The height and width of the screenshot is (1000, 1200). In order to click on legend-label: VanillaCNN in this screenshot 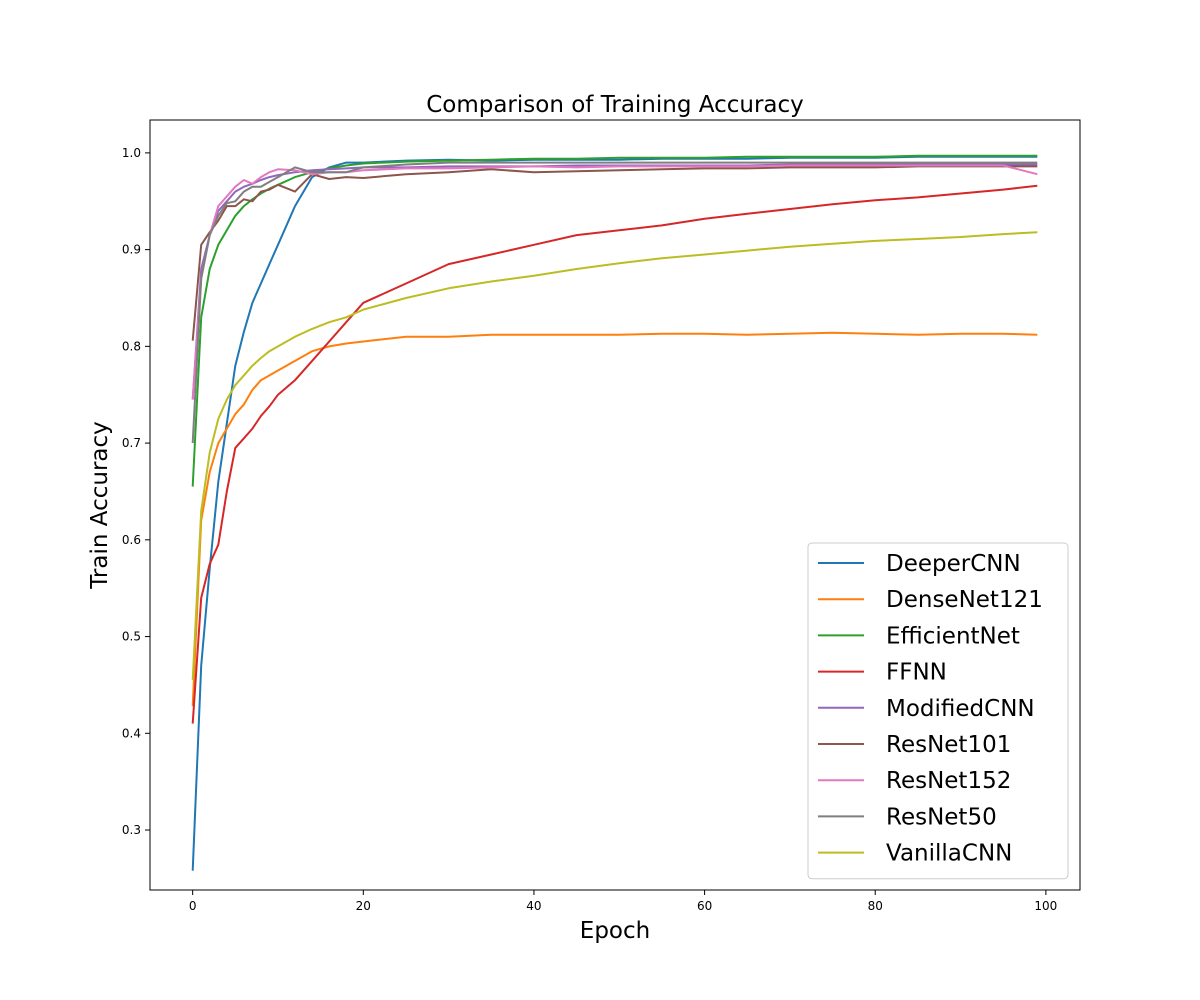, I will do `click(949, 854)`.